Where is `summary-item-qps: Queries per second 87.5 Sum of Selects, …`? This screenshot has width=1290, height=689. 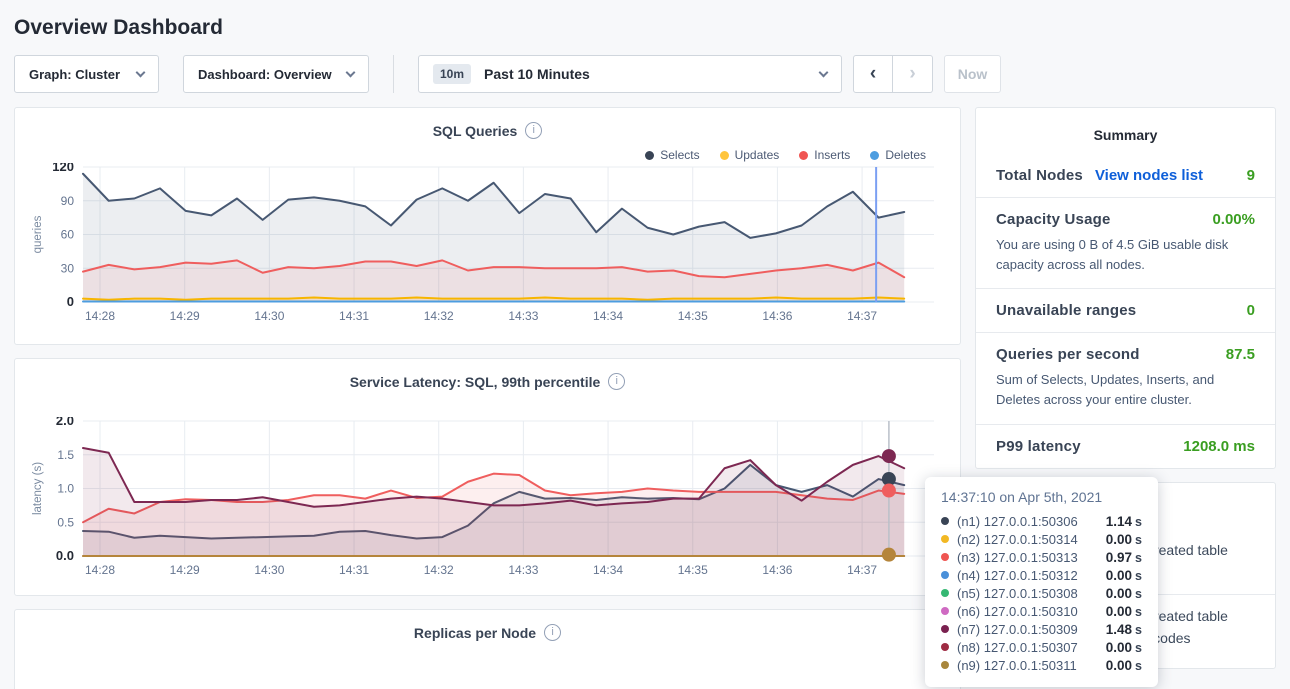
summary-item-qps: Queries per second 87.5 Sum of Selects, … is located at coordinates (1125, 377).